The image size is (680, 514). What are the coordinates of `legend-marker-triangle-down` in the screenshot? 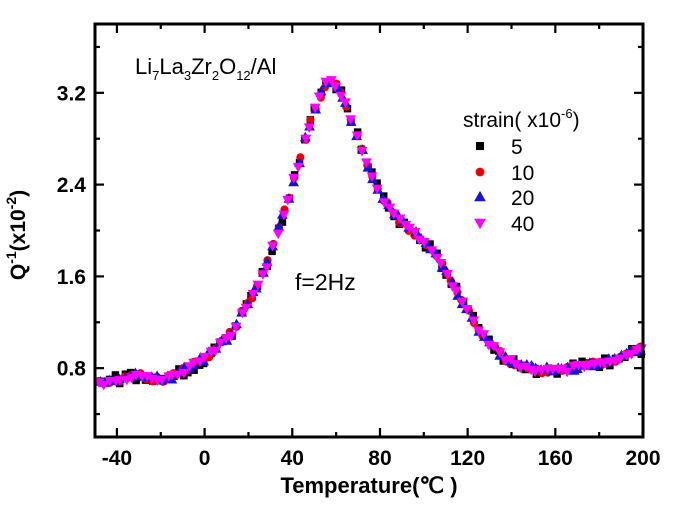 It's located at (480, 224).